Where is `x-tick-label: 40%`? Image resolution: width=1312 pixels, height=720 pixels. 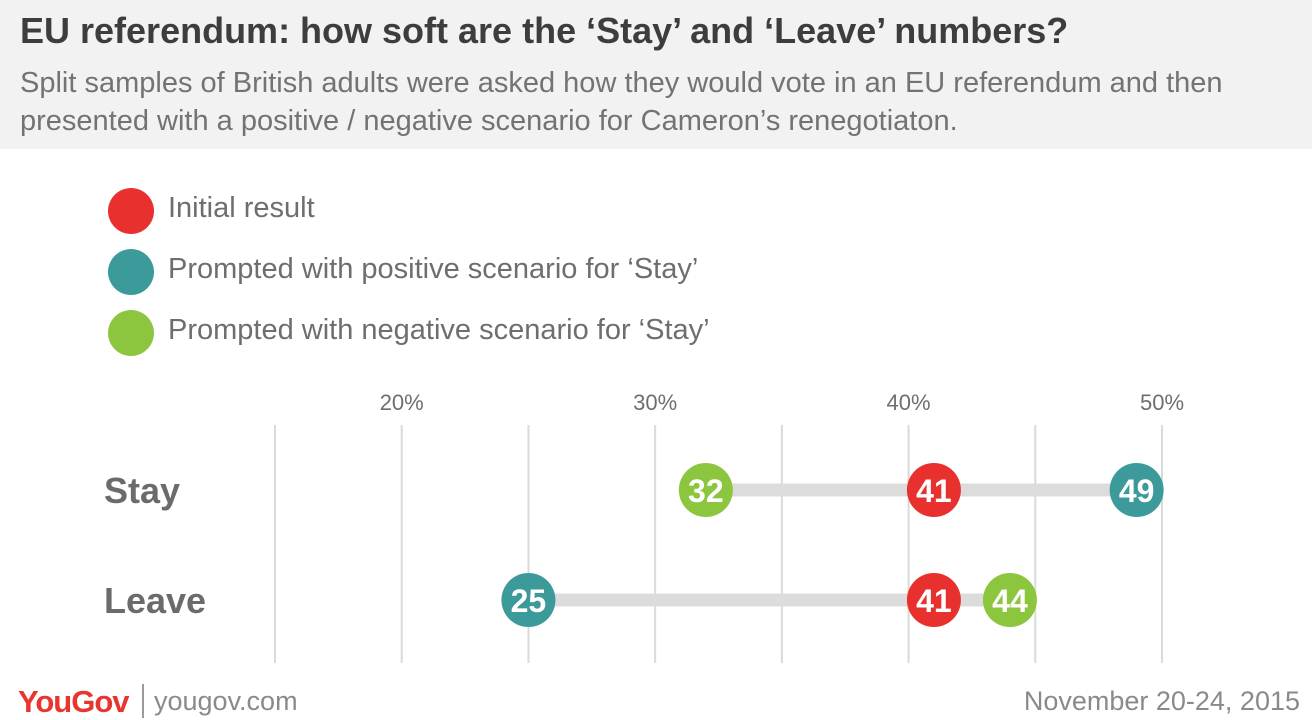
x-tick-label: 40% is located at coordinates (909, 402).